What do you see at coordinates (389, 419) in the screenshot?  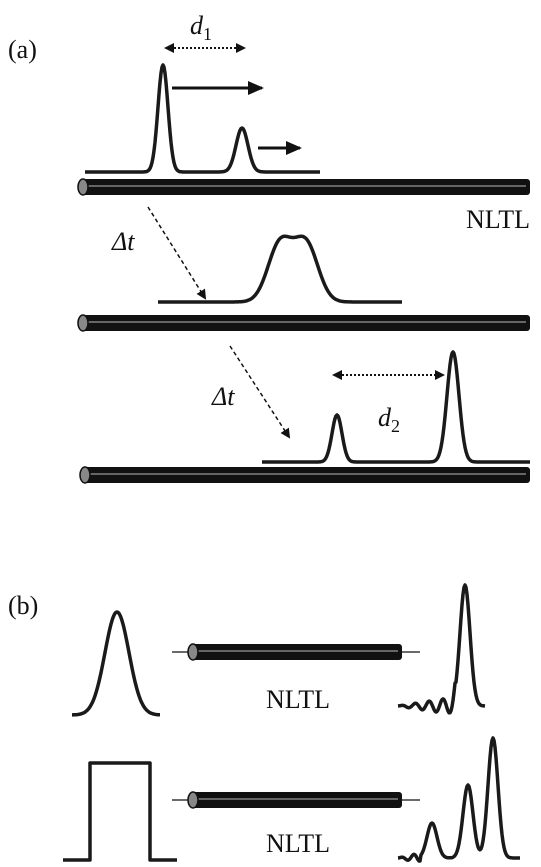 I see `distance-label: d2` at bounding box center [389, 419].